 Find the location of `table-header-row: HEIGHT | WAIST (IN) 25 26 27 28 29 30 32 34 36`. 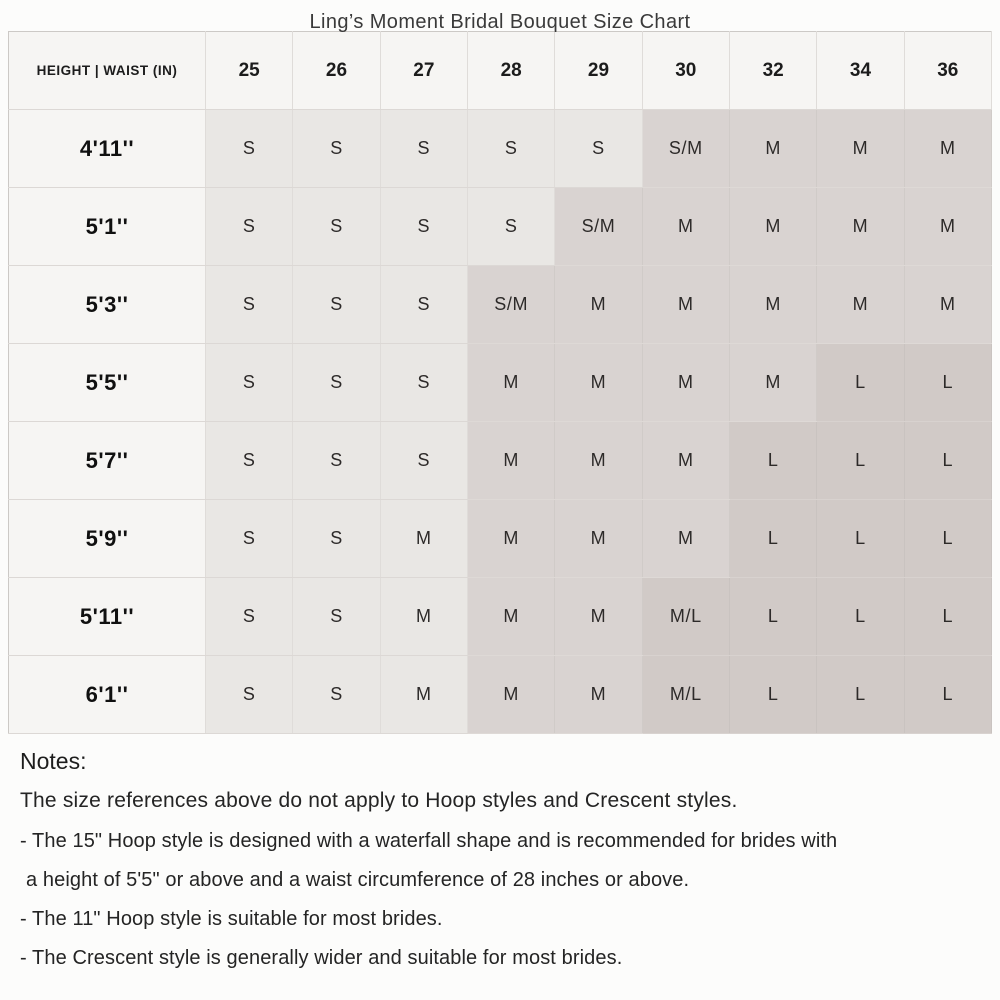

table-header-row: HEIGHT | WAIST (IN) 25 26 27 28 29 30 32 34 36 is located at coordinates (500, 70).